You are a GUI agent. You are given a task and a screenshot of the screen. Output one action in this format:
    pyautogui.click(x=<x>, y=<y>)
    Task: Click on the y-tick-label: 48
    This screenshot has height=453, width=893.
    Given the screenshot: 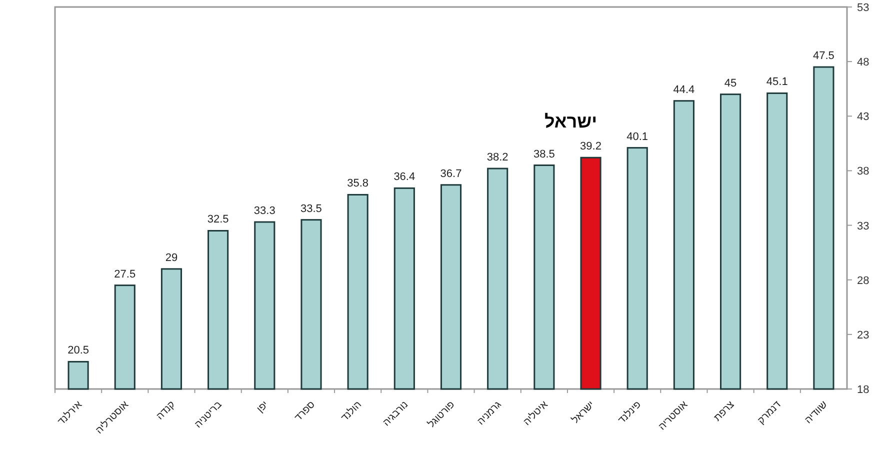 What is the action you would take?
    pyautogui.click(x=863, y=62)
    